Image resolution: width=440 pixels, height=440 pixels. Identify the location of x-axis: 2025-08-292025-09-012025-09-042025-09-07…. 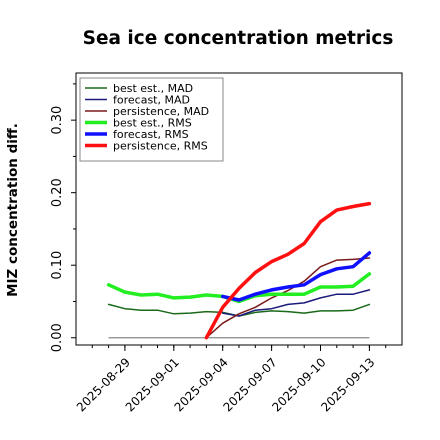
(230, 379).